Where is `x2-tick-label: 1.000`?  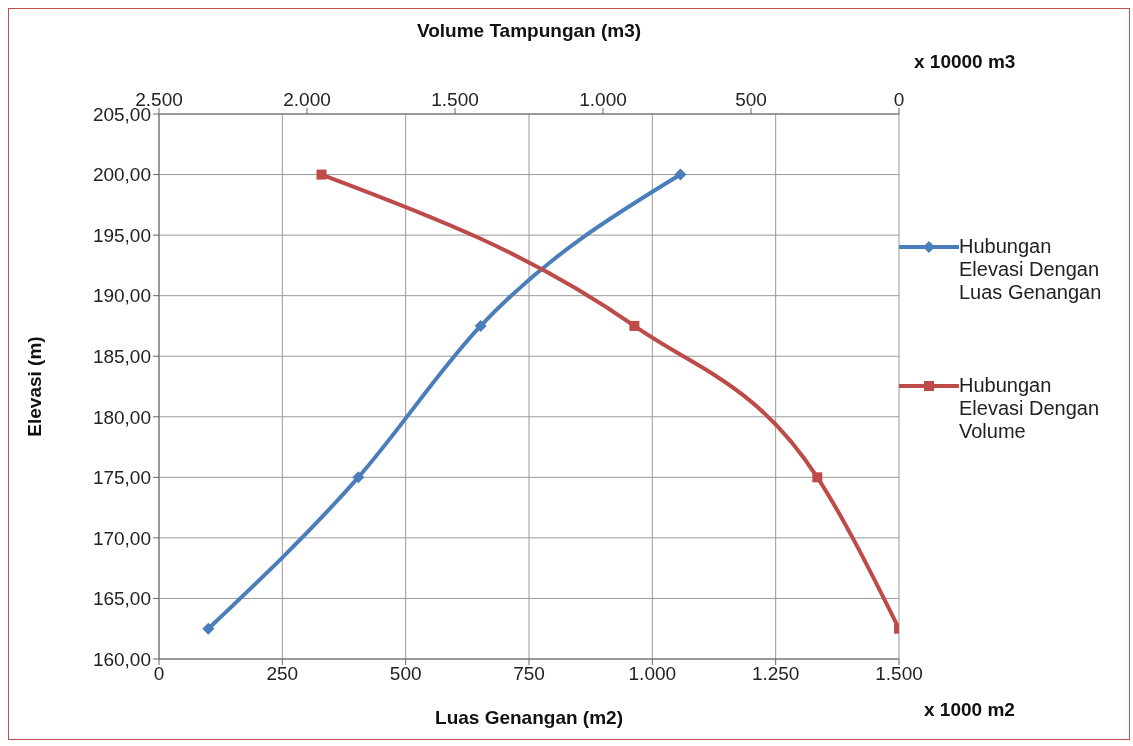
x2-tick-label: 1.000 is located at coordinates (603, 99).